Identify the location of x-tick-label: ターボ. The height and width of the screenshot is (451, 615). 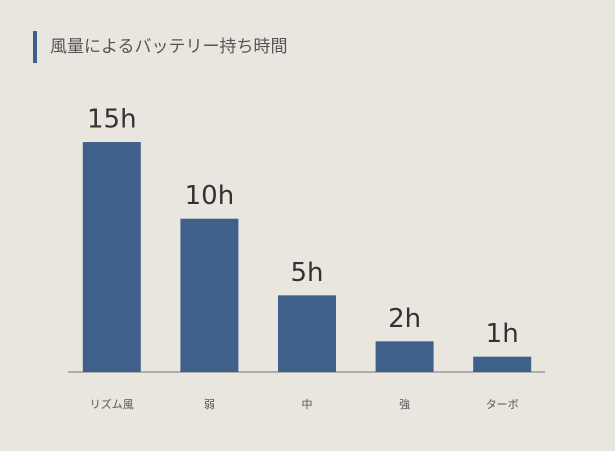
(502, 404).